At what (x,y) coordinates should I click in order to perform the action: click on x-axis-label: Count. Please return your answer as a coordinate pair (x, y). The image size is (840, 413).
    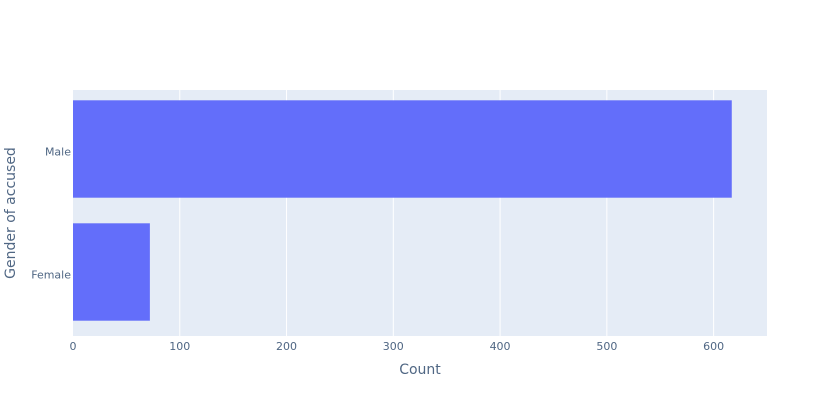
    Looking at the image, I should click on (420, 370).